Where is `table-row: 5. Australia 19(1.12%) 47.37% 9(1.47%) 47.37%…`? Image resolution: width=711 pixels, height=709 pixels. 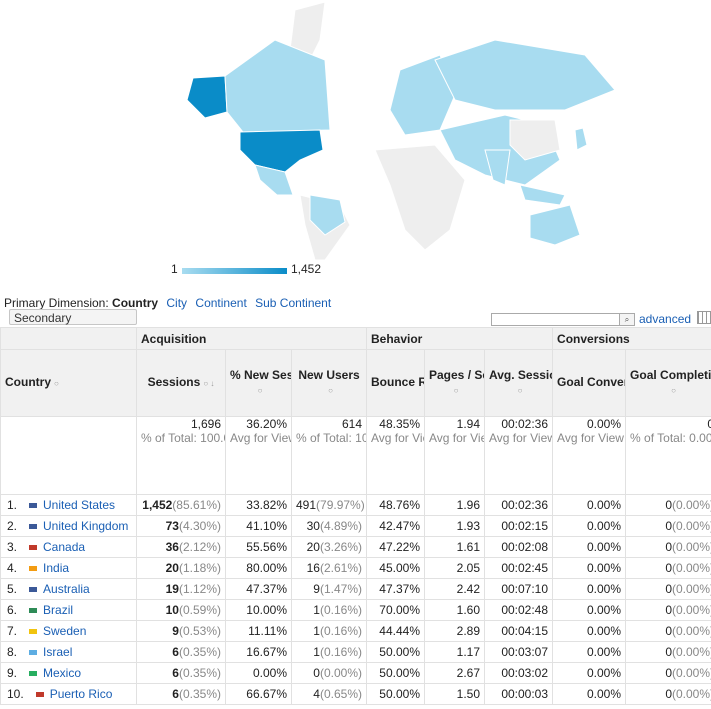 table-row: 5. Australia 19(1.12%) 47.37% 9(1.47%) 47.37%… is located at coordinates (355, 589).